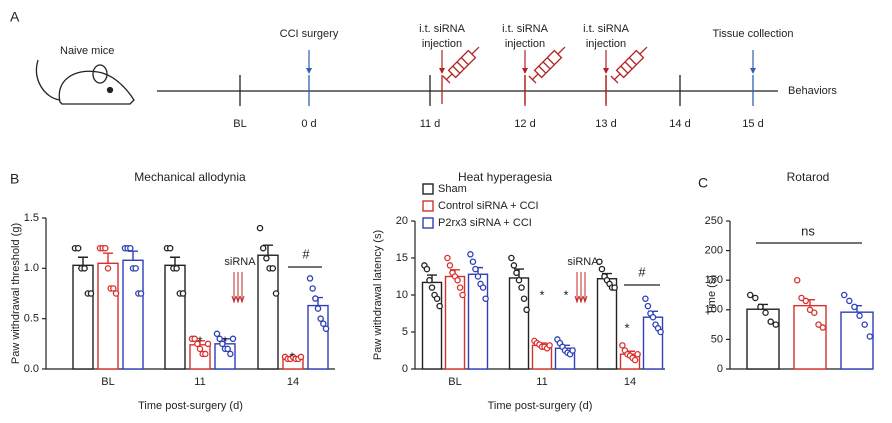 This screenshot has height=423, width=892. What do you see at coordinates (606, 44) in the screenshot?
I see `event-label-line: injection` at bounding box center [606, 44].